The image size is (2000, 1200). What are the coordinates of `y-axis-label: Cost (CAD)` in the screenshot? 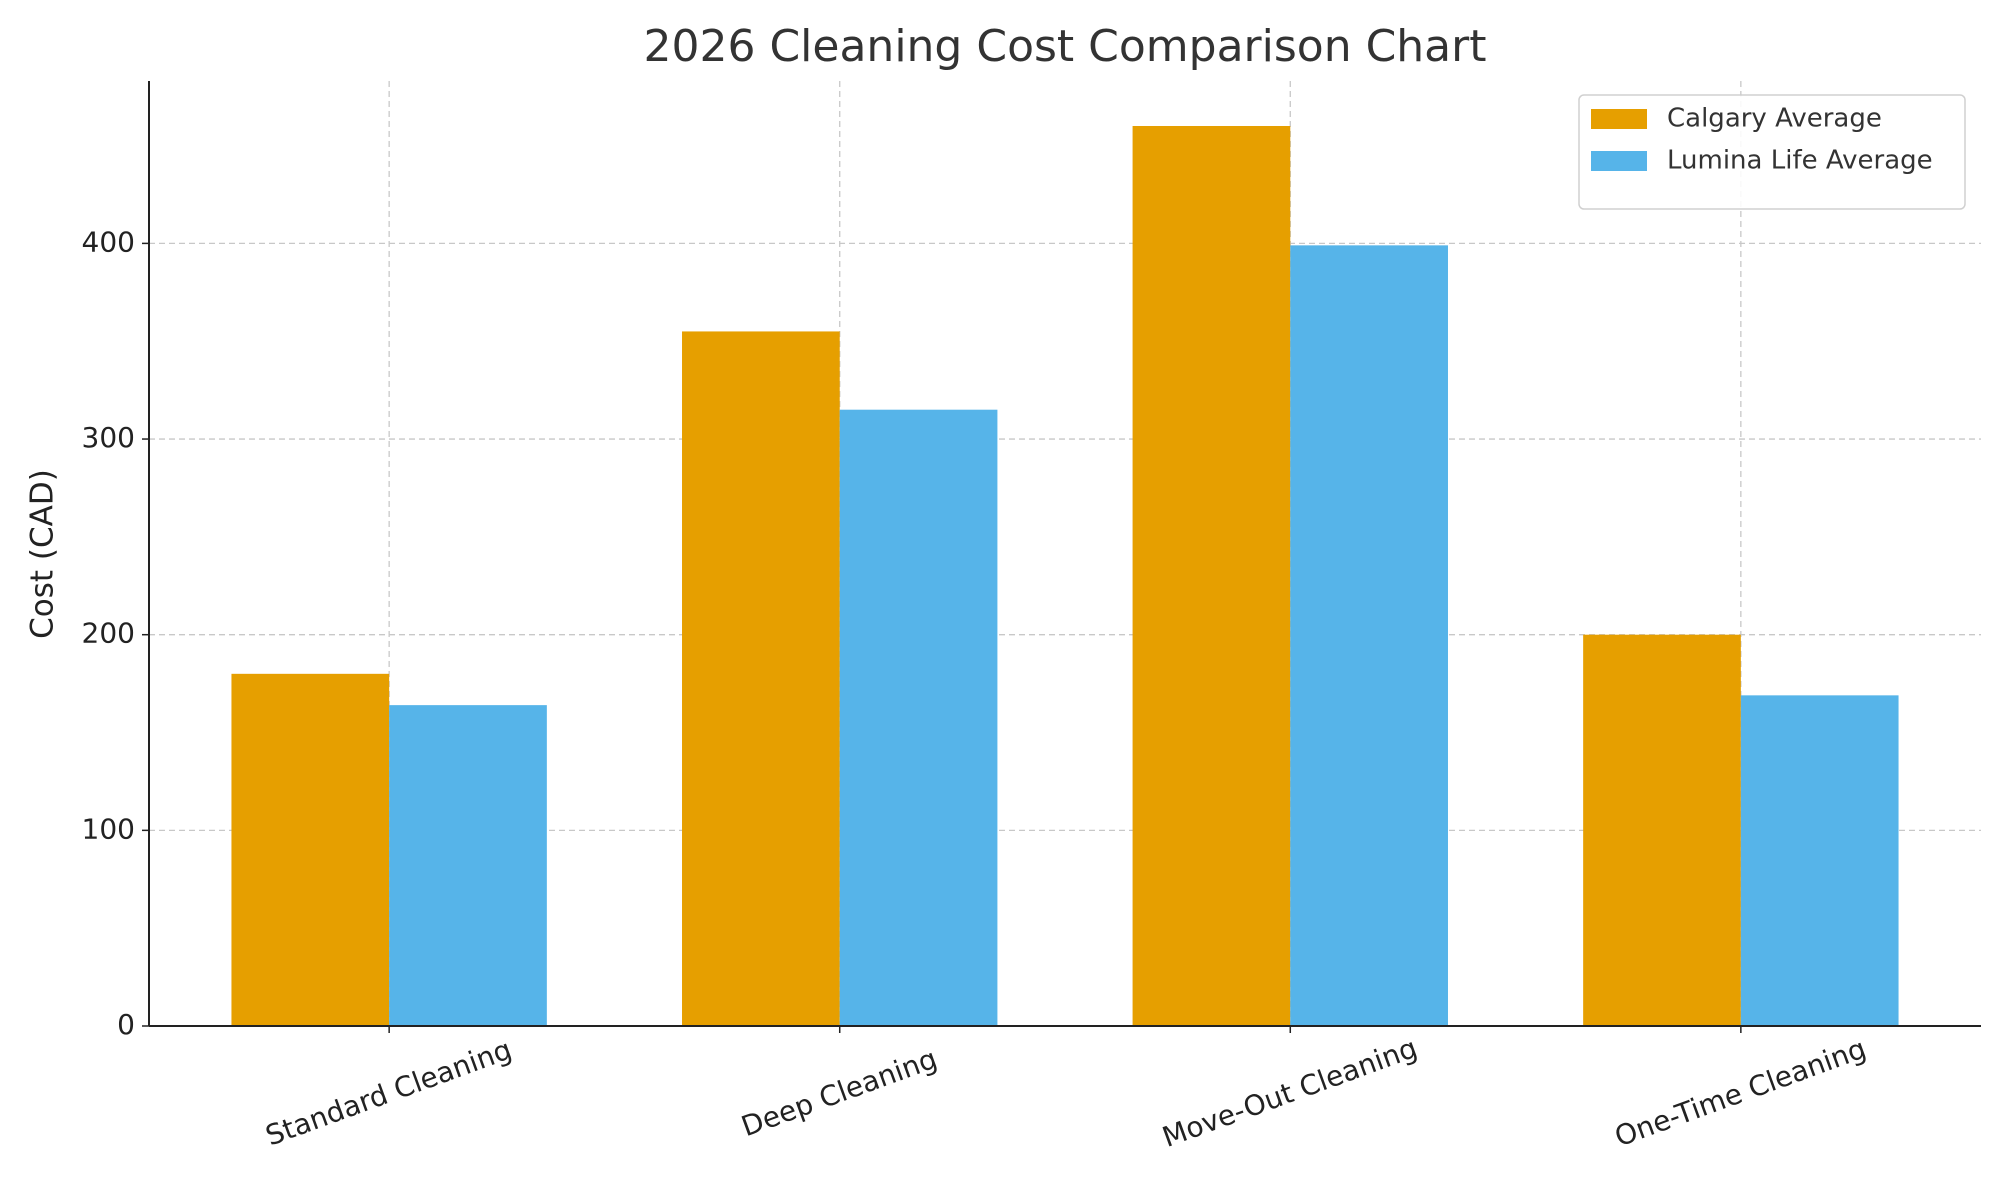 It's located at (43, 554).